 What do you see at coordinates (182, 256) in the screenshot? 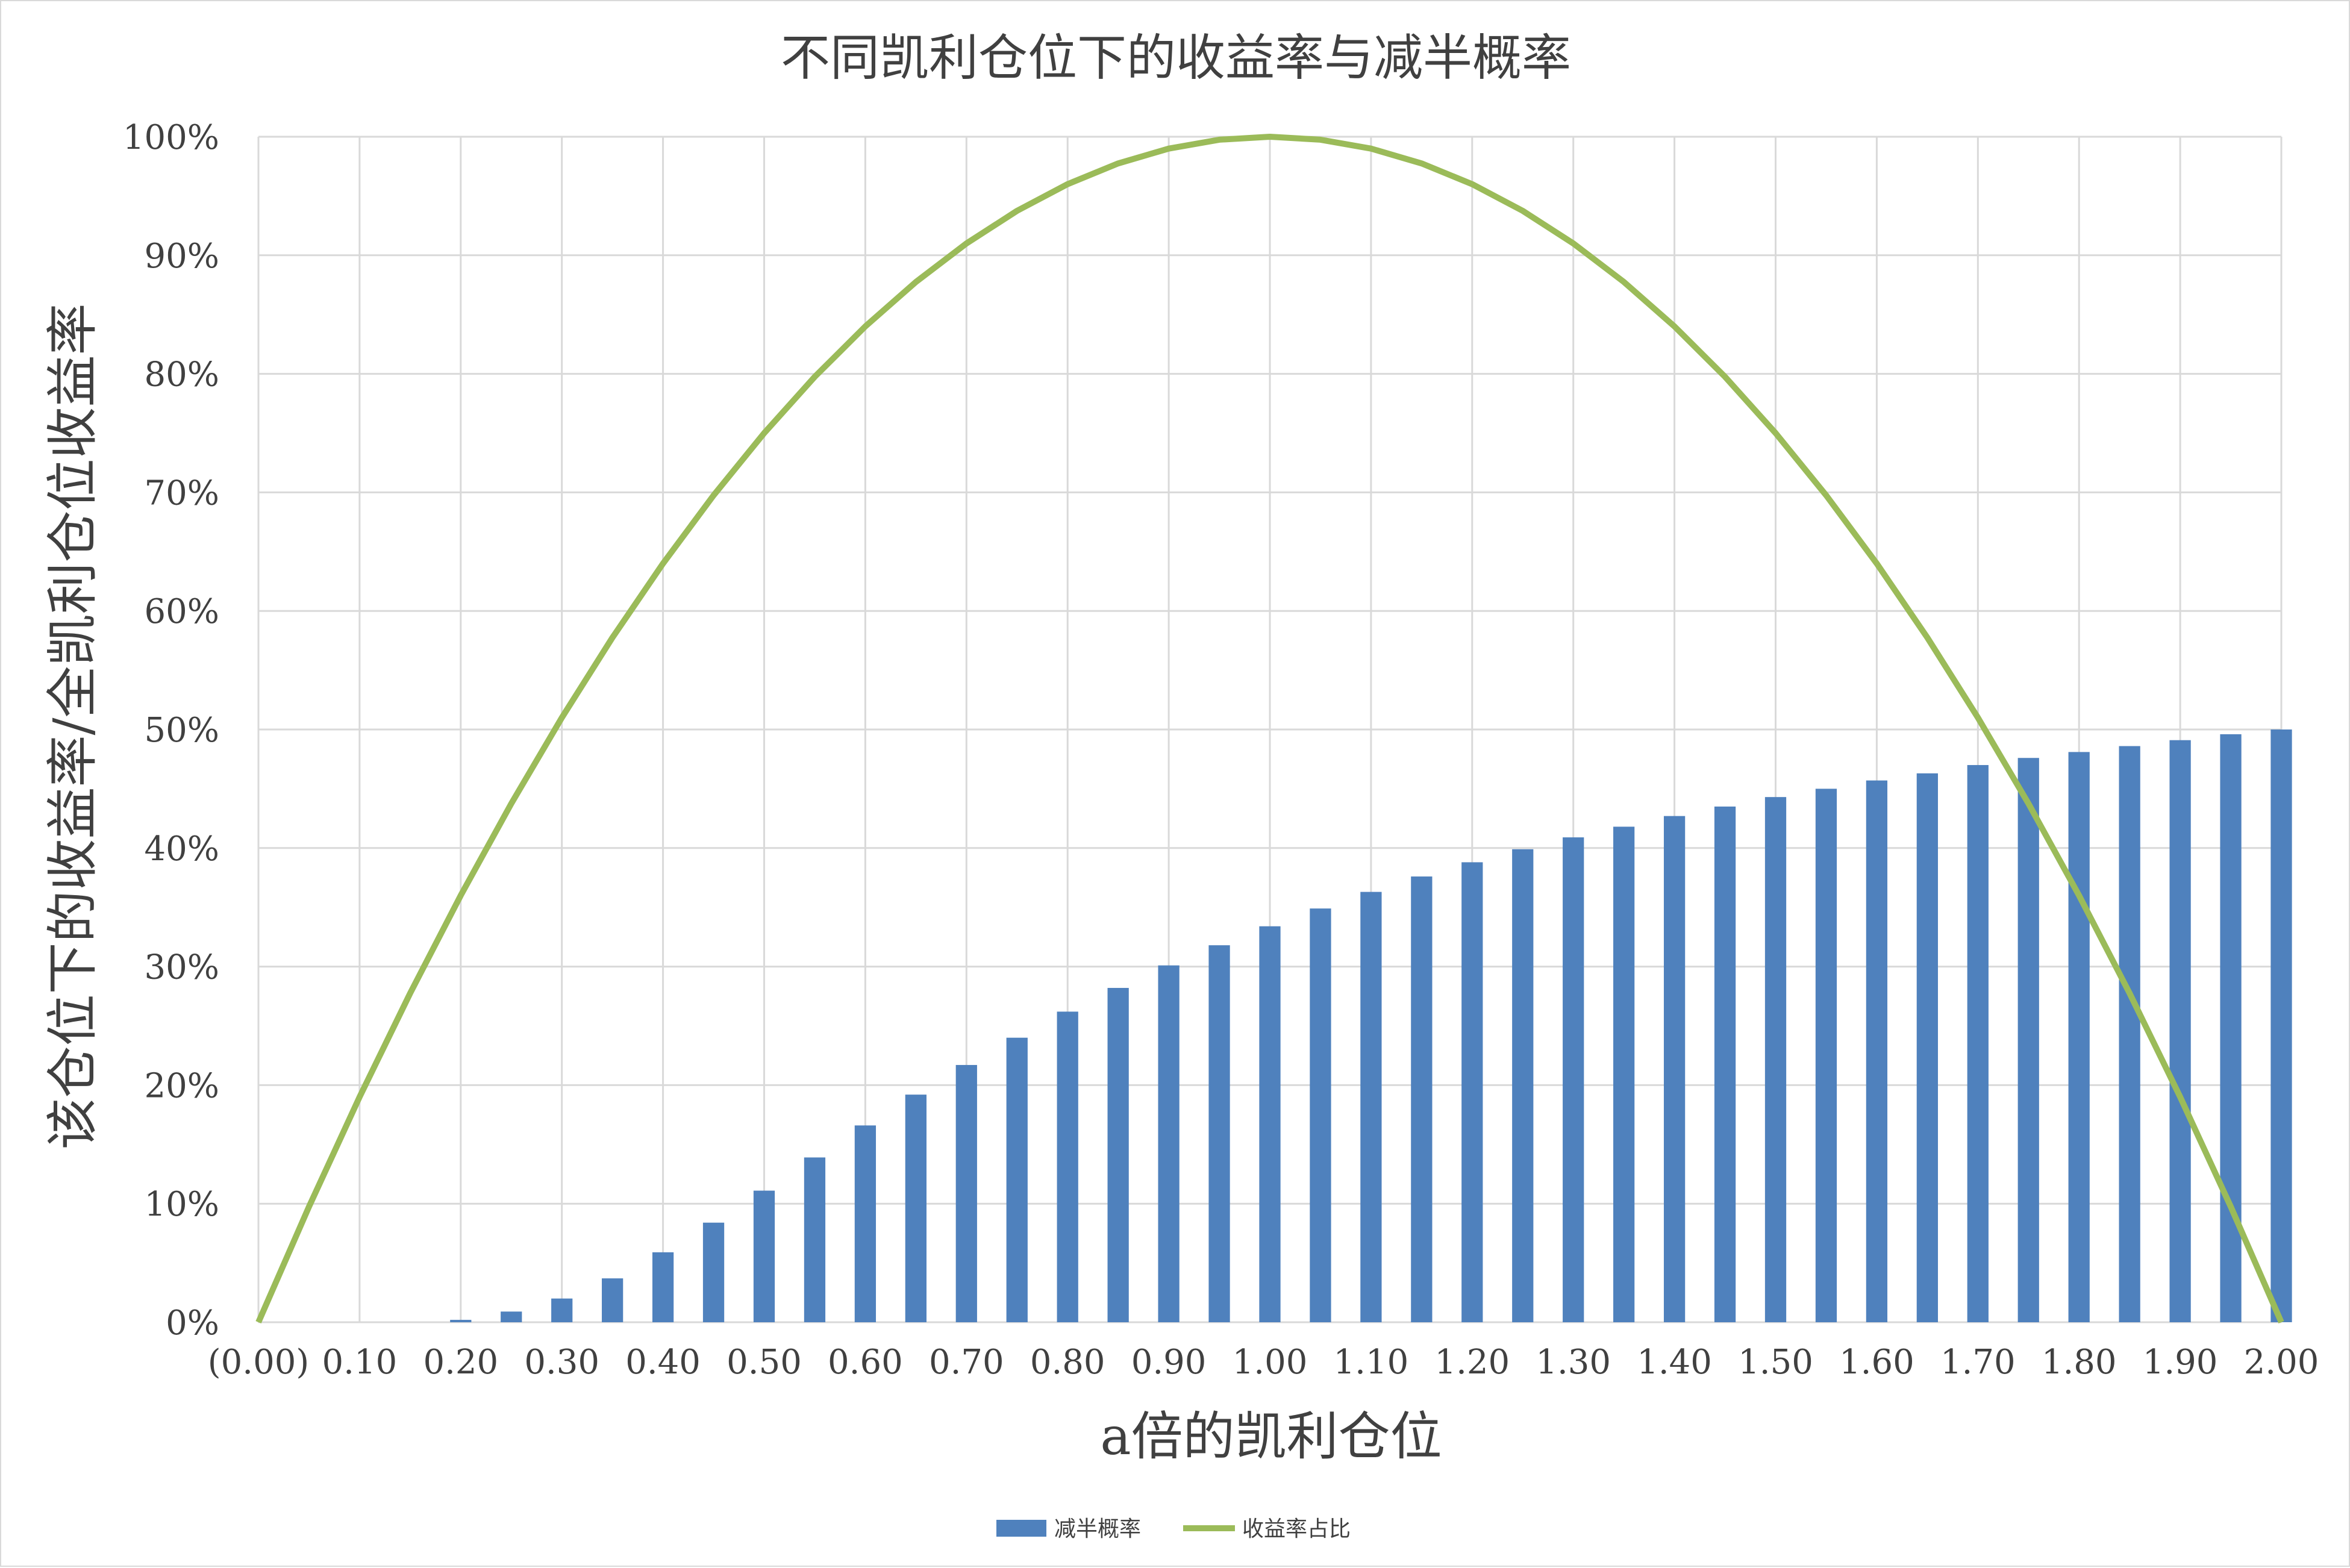
I see `y-tick-label: 90%` at bounding box center [182, 256].